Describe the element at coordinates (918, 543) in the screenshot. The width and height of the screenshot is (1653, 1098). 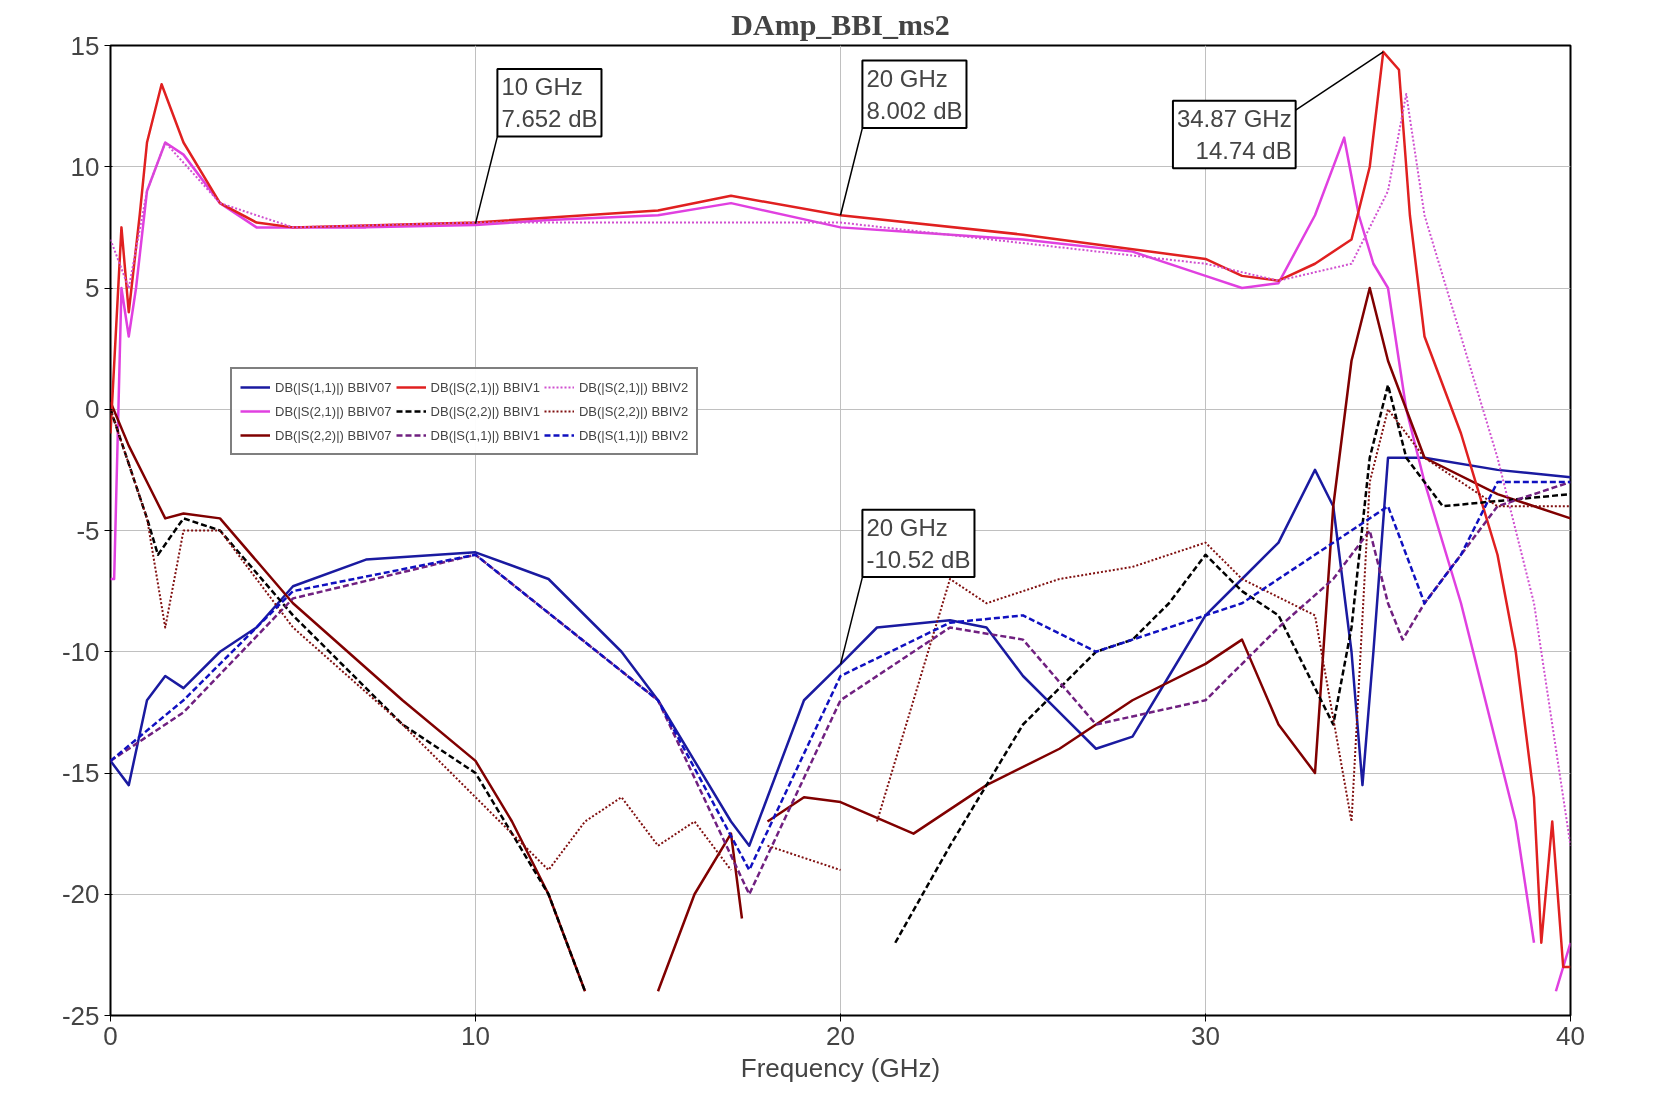
I see `annotation: 20 GHz -10.52 dB` at that location.